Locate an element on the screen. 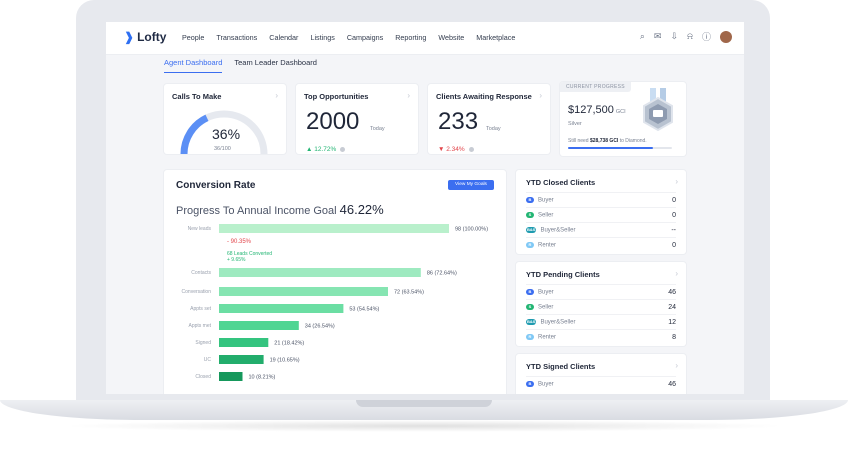 Image resolution: width=848 pixels, height=450 pixels. view-my-goals-button: View My Goals is located at coordinates (471, 185).